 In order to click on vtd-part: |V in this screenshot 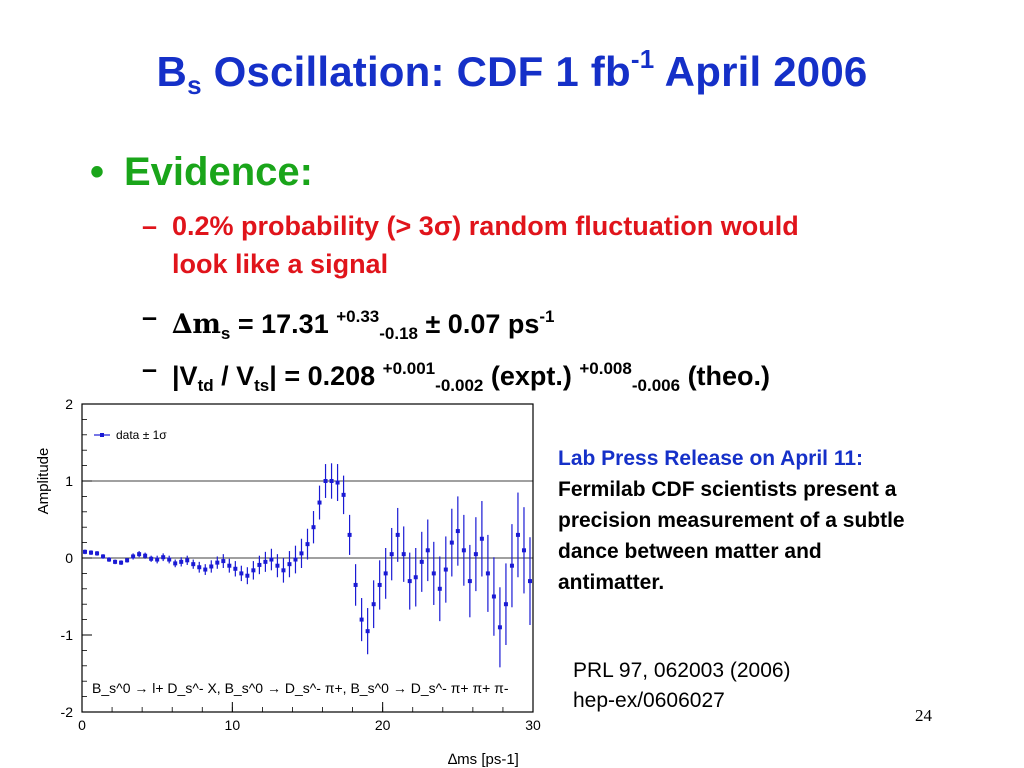, I will do `click(185, 376)`.